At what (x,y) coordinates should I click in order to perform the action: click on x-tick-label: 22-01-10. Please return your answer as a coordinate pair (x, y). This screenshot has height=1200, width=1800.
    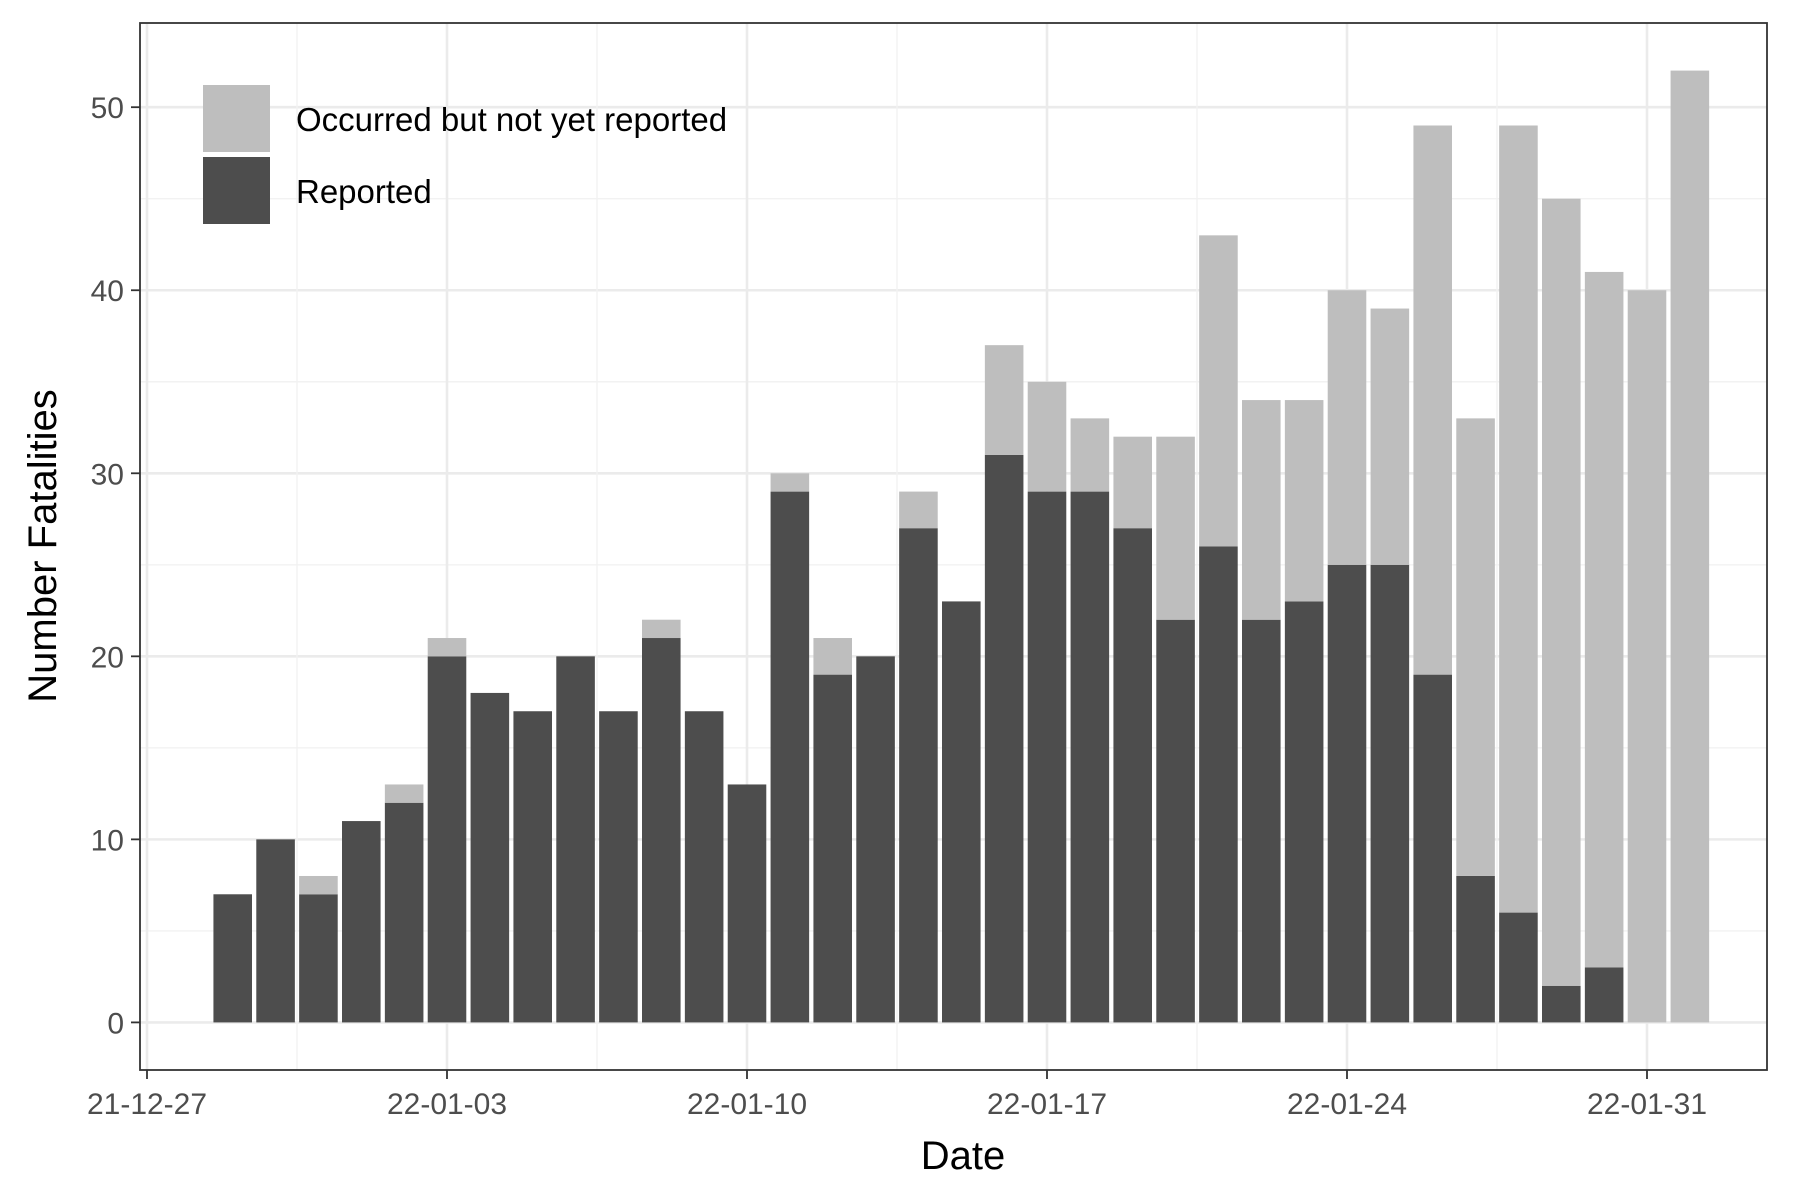
    Looking at the image, I should click on (747, 1104).